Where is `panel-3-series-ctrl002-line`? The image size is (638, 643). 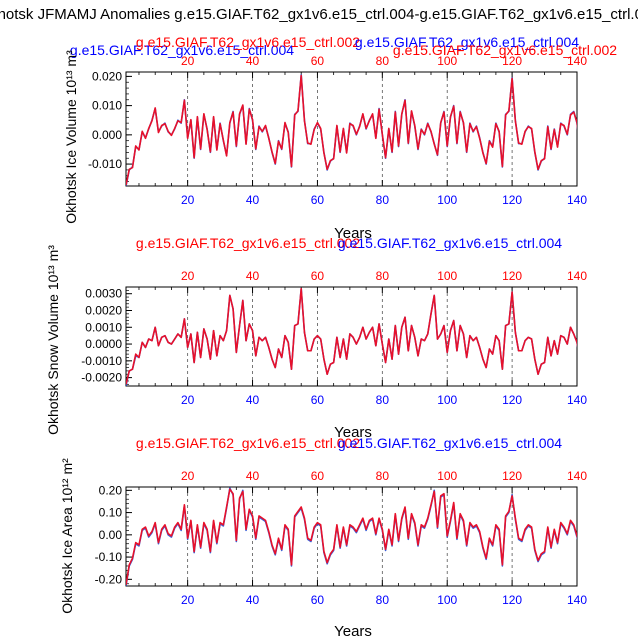
panel-3-series-ctrl002-line is located at coordinates (351, 537).